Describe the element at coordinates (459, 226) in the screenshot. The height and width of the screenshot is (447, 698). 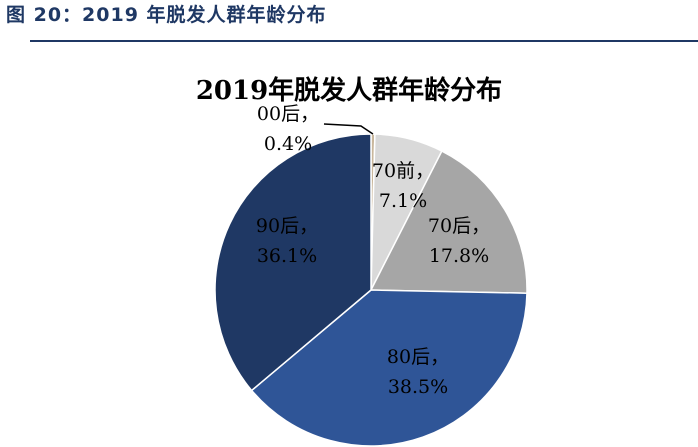
I see `slice-category-label-2: 70后，` at that location.